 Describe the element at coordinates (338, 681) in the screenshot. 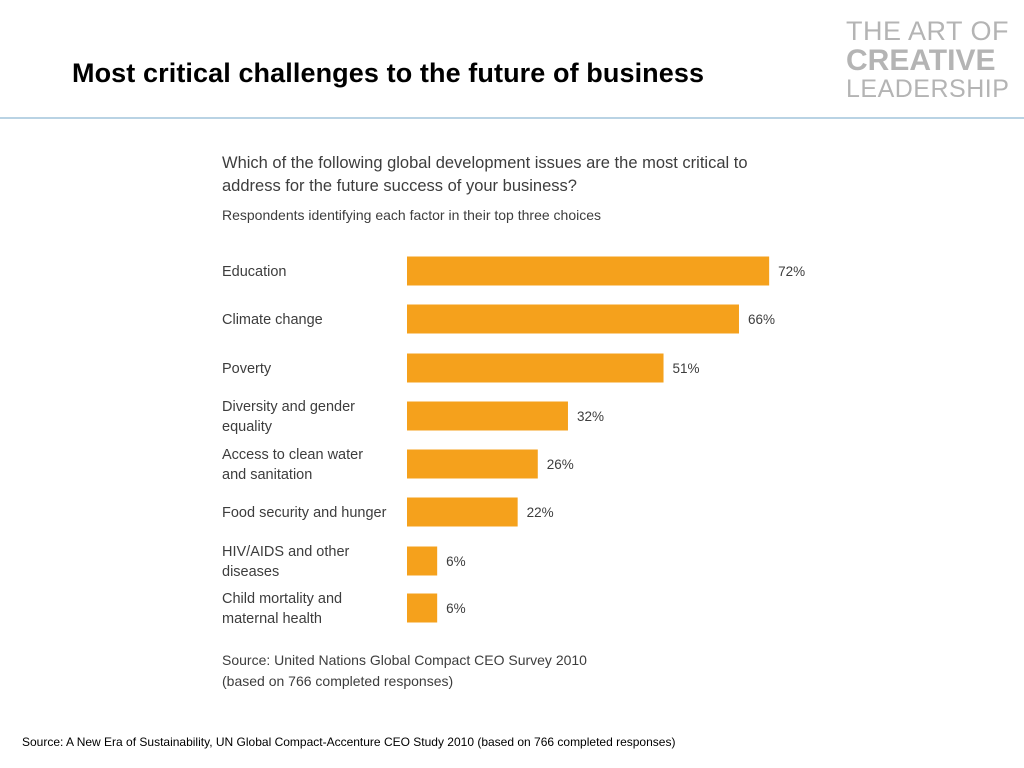

I see `chart-source-line-2: (based on 766 completed responses)` at that location.